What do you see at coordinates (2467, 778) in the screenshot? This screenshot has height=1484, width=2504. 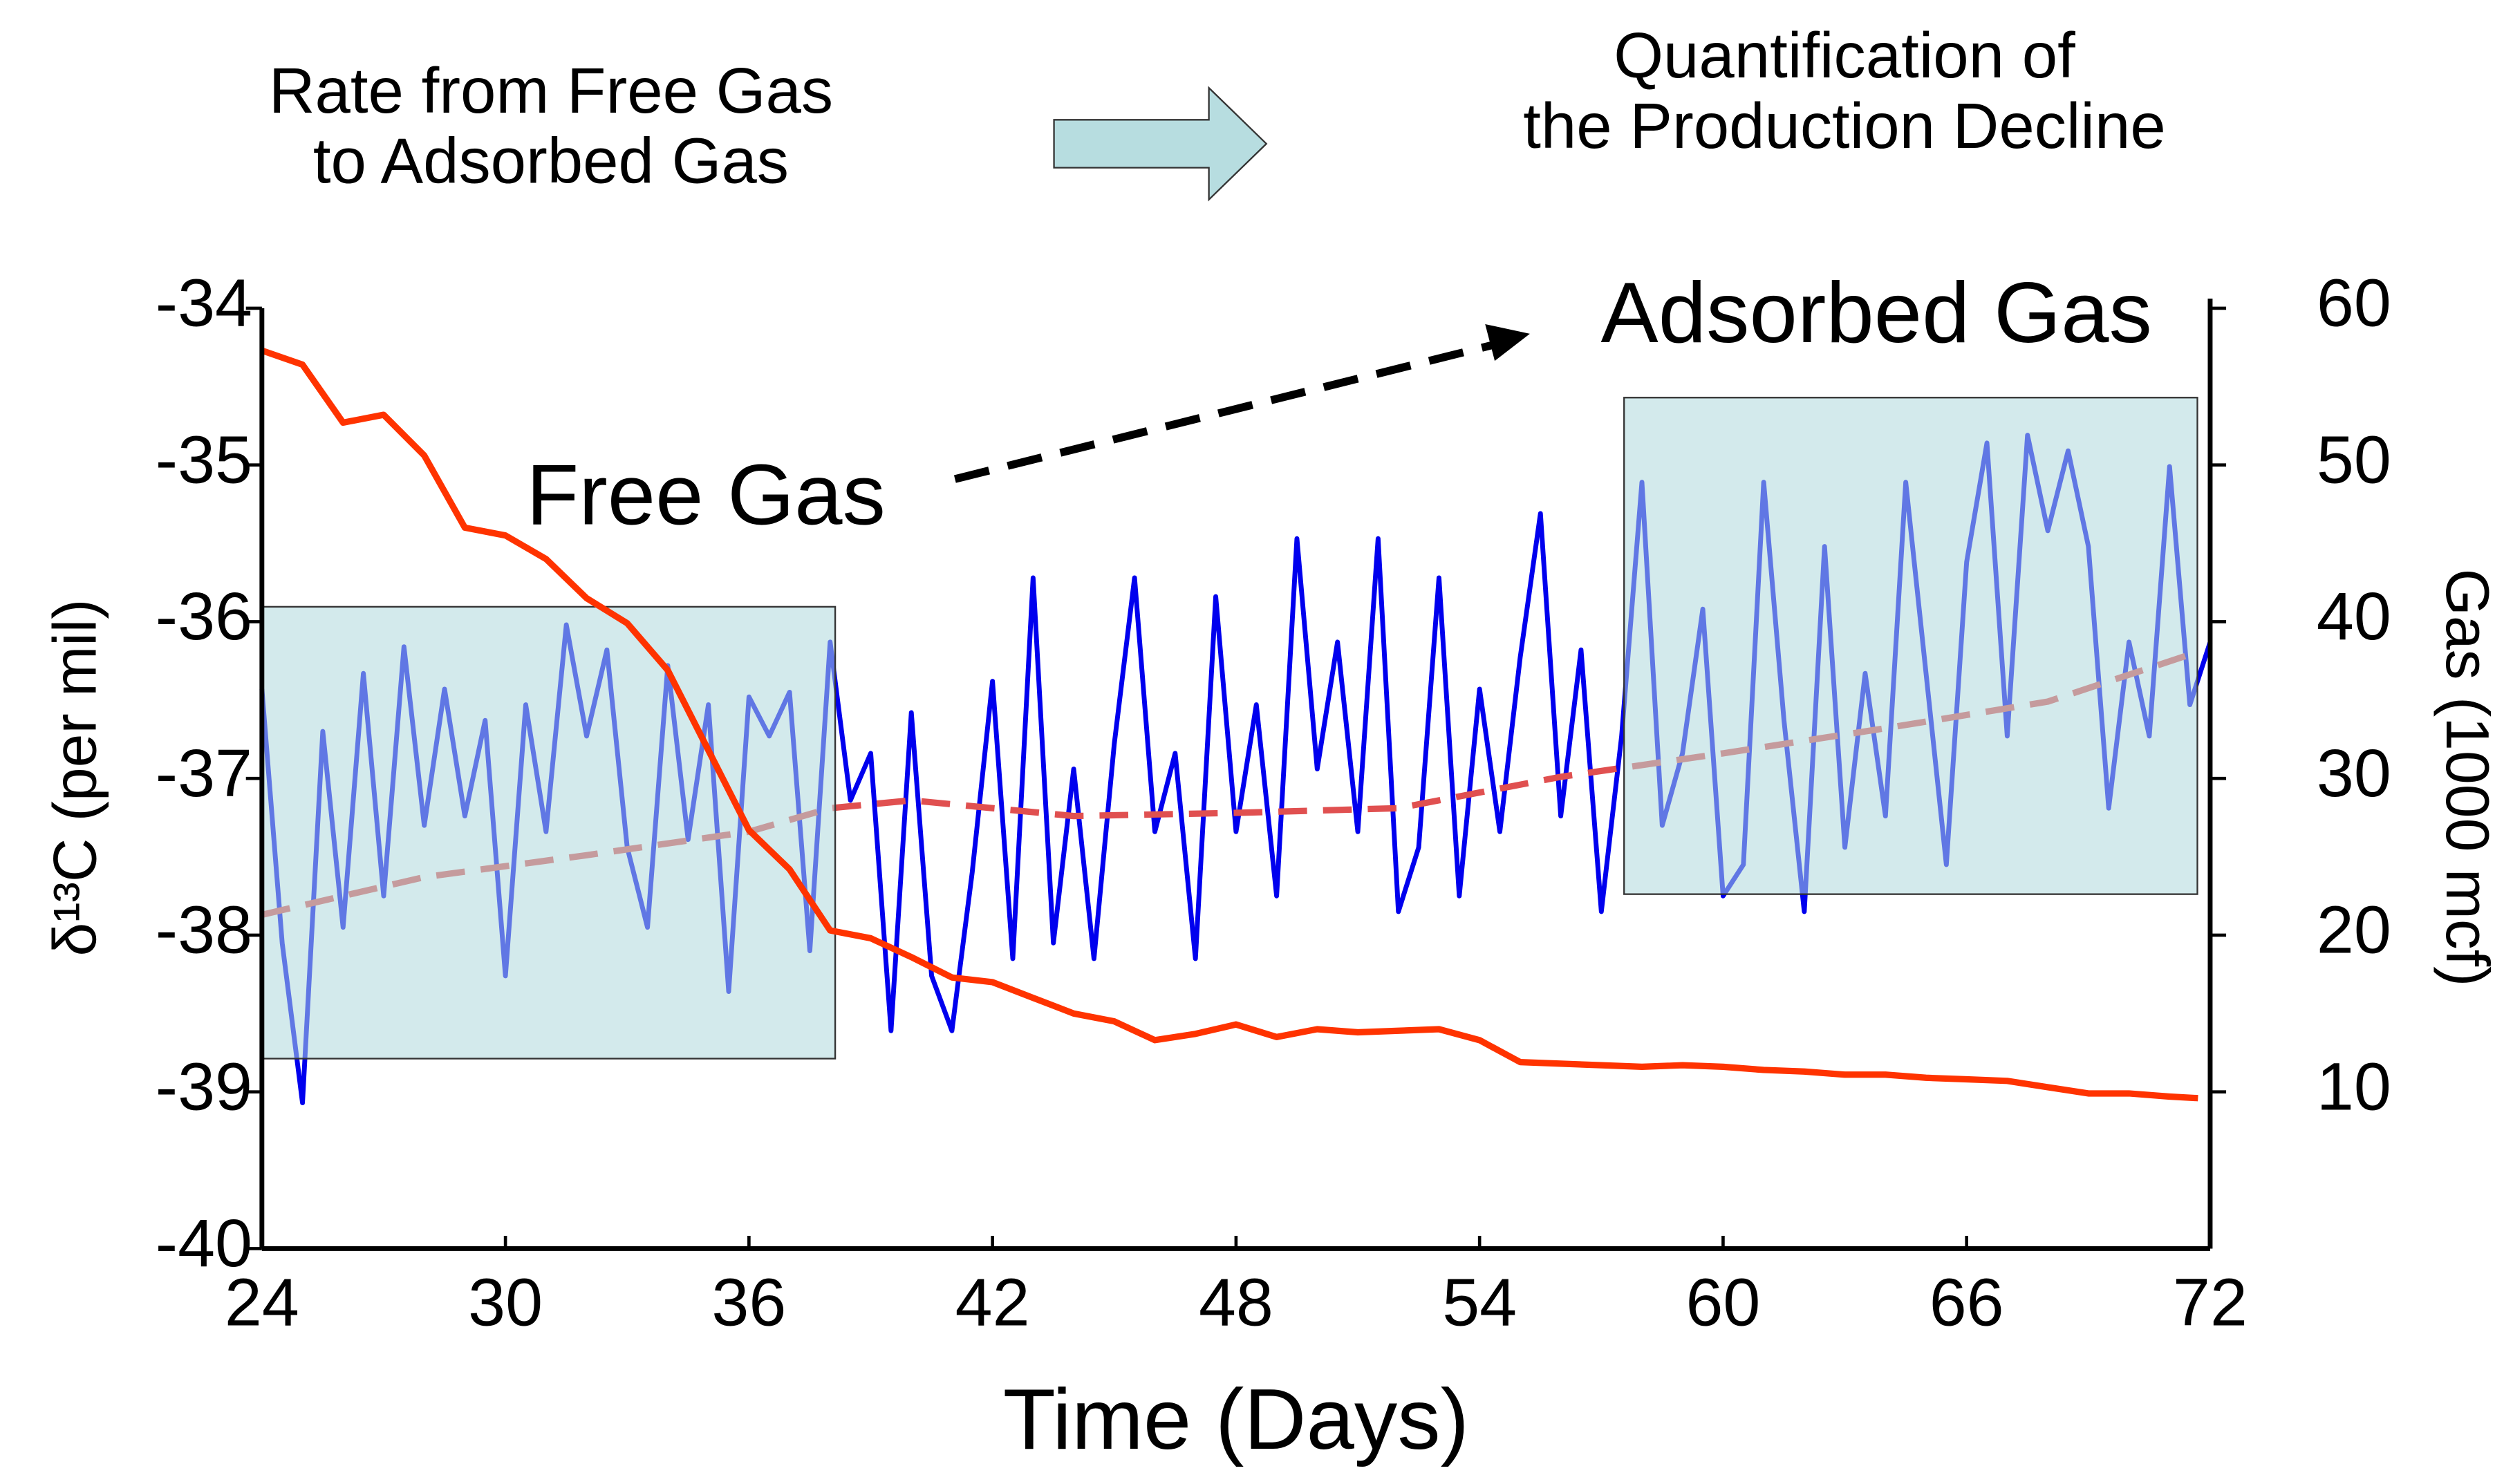 I see `y2-axis-label: Gas (1000 mcf)` at bounding box center [2467, 778].